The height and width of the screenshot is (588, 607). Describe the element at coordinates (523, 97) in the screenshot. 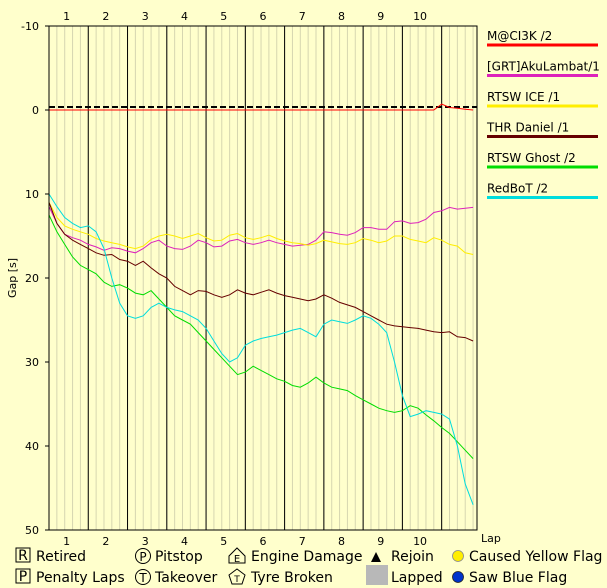

I see `legend-entry-label: RTSW ICE /1` at that location.